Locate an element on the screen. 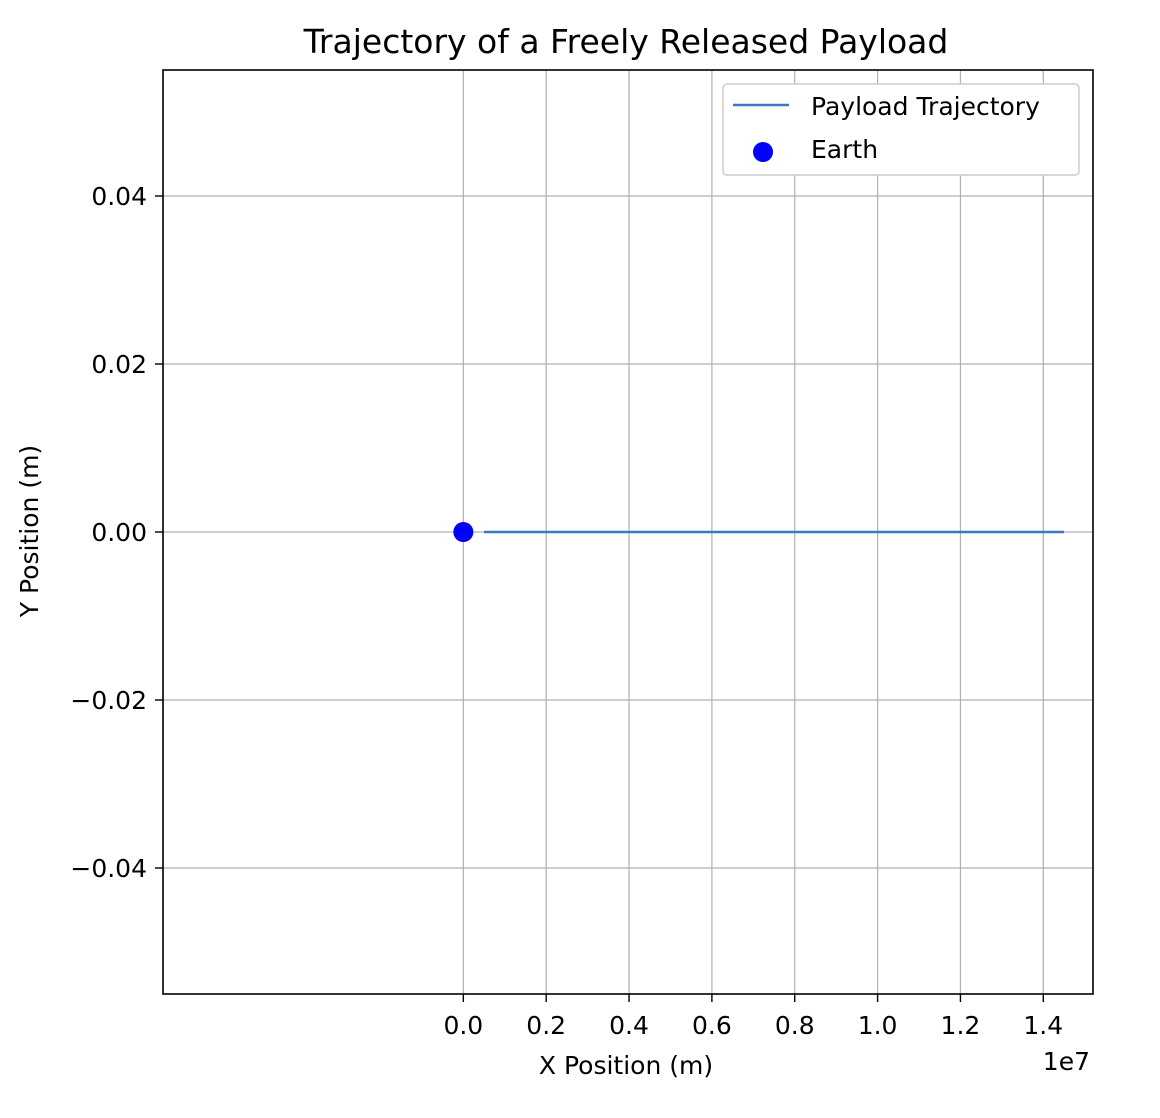  x-tick-label: 0.8 is located at coordinates (795, 1025).